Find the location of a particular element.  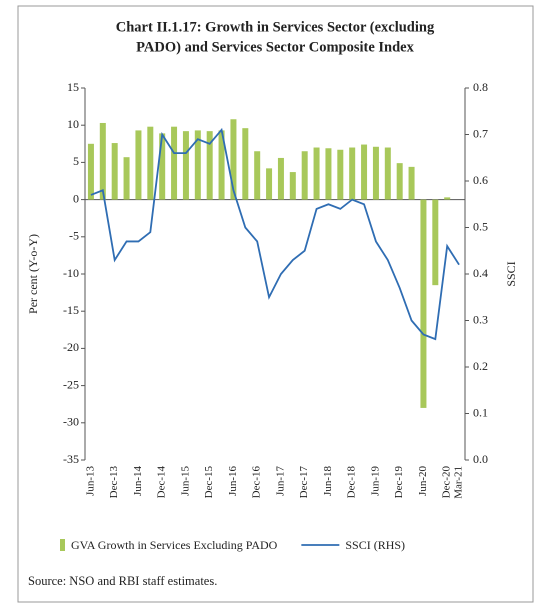

x-tick-label: Jun-13 is located at coordinates (90, 481).